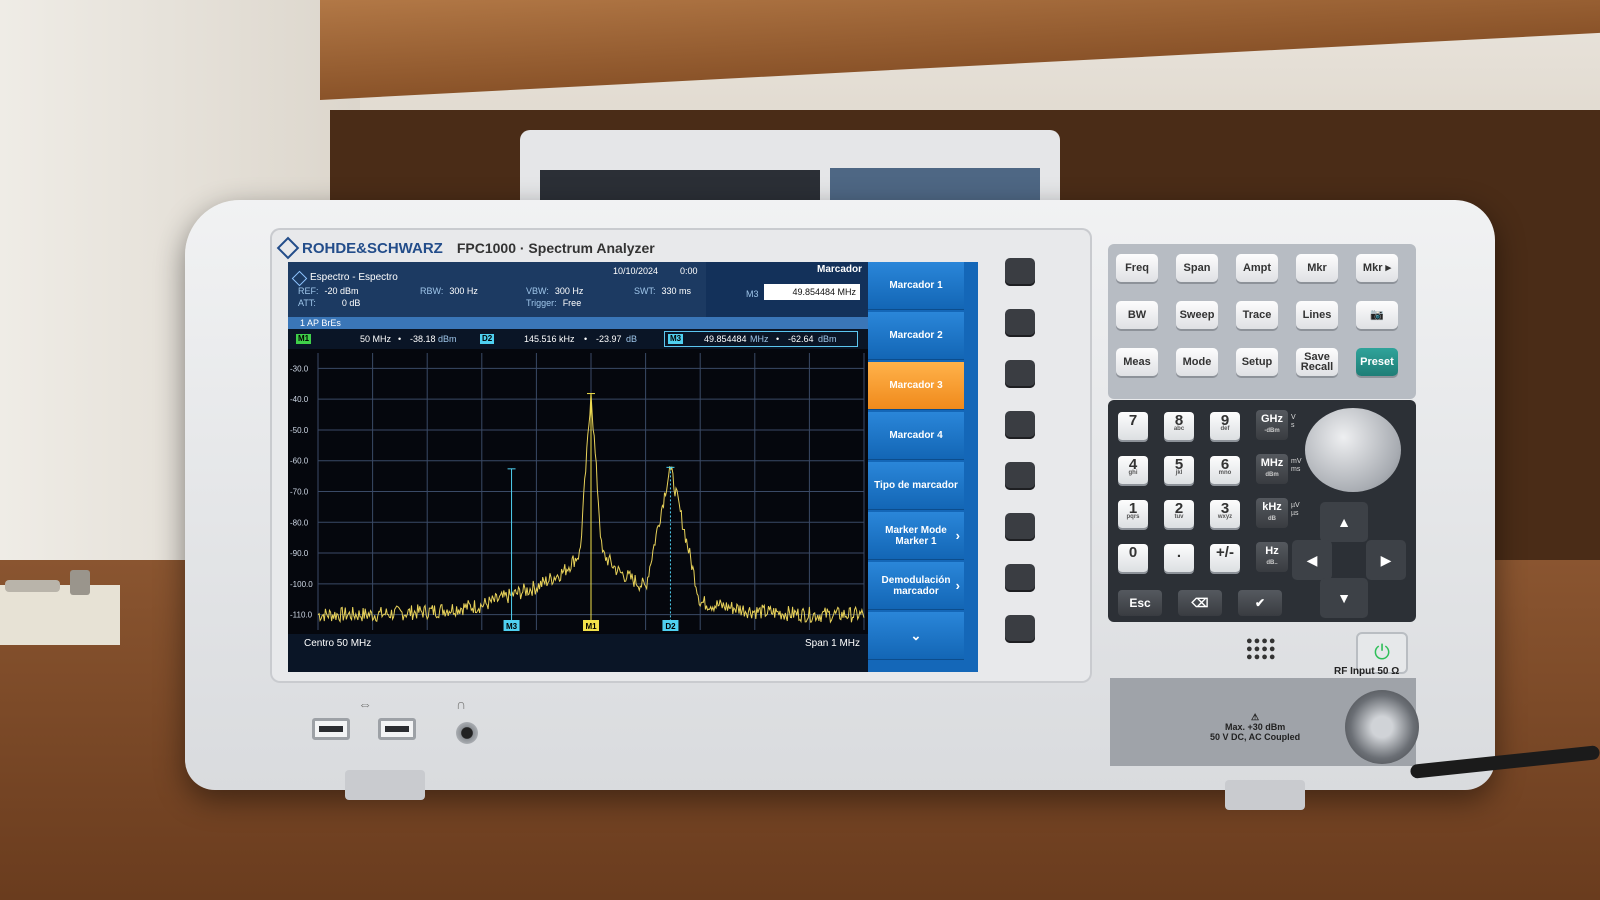 This screenshot has width=1600, height=900. Describe the element at coordinates (1133, 514) in the screenshot. I see `digit-key-1: 1 pqrs` at that location.